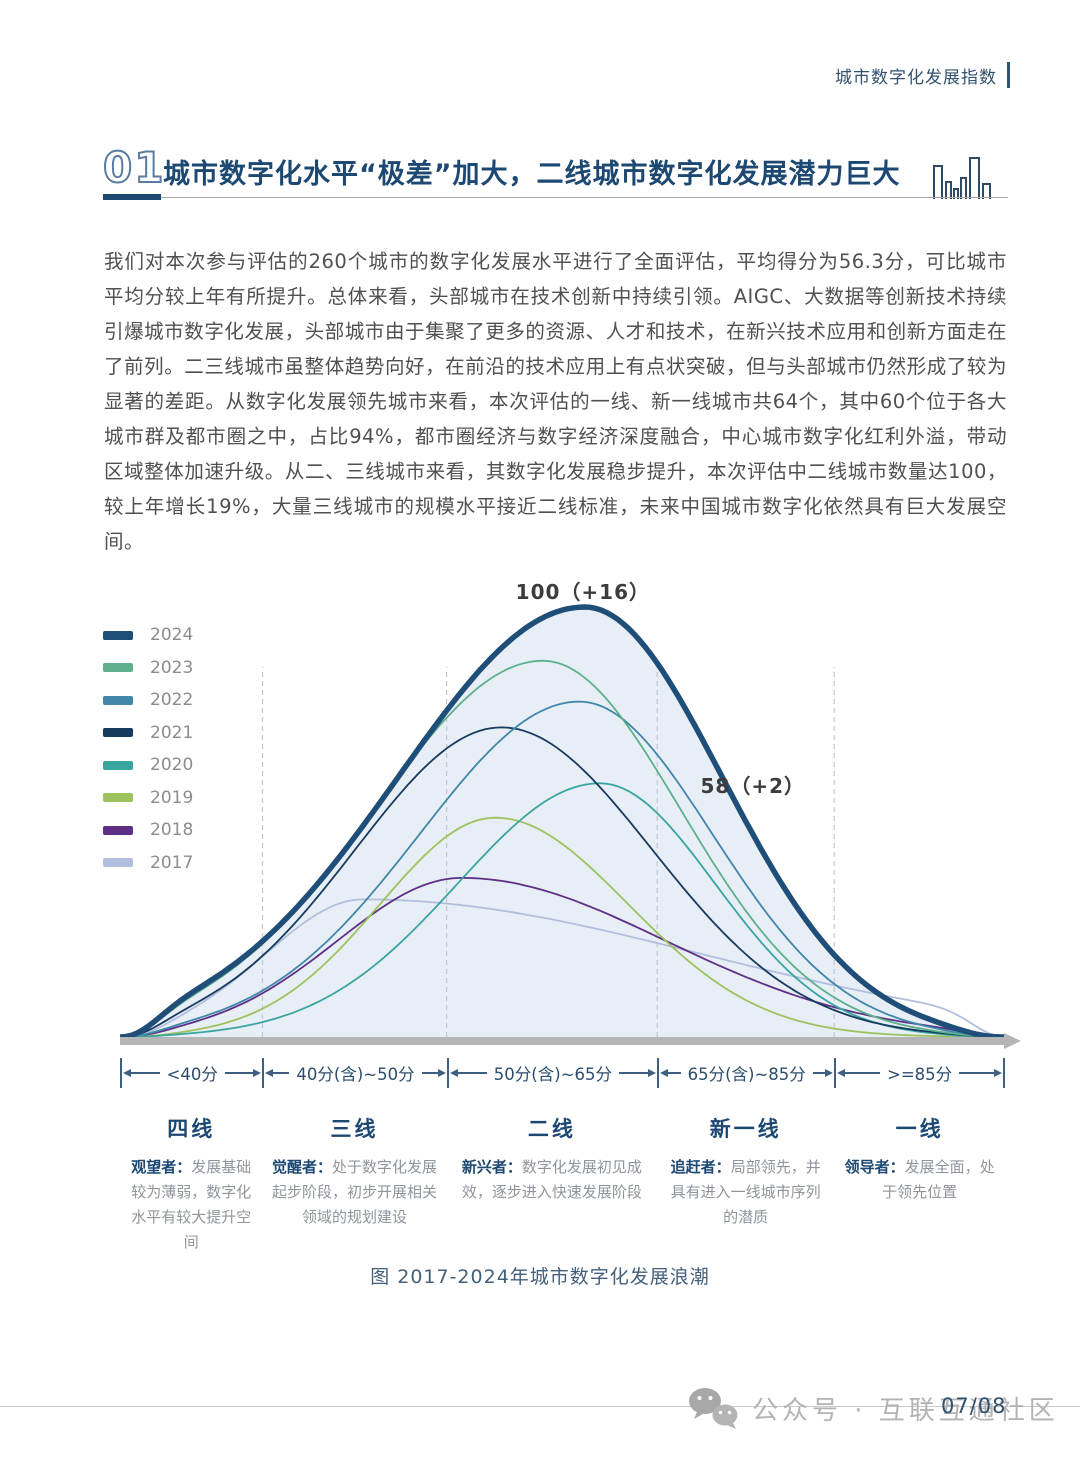  What do you see at coordinates (172, 732) in the screenshot?
I see `legend-label-2021: 2021` at bounding box center [172, 732].